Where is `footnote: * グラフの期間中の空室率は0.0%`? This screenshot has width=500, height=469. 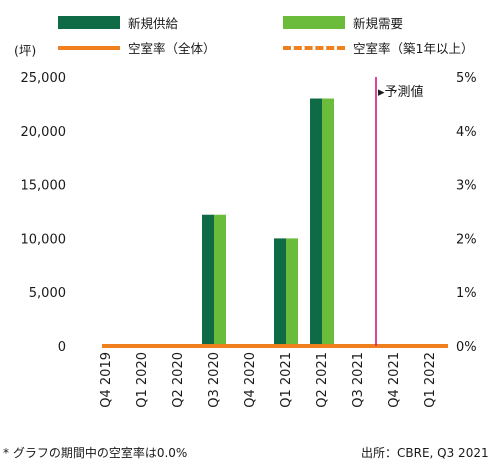
footnote: * グラフの期間中の空室率は0.0% is located at coordinates (95, 453).